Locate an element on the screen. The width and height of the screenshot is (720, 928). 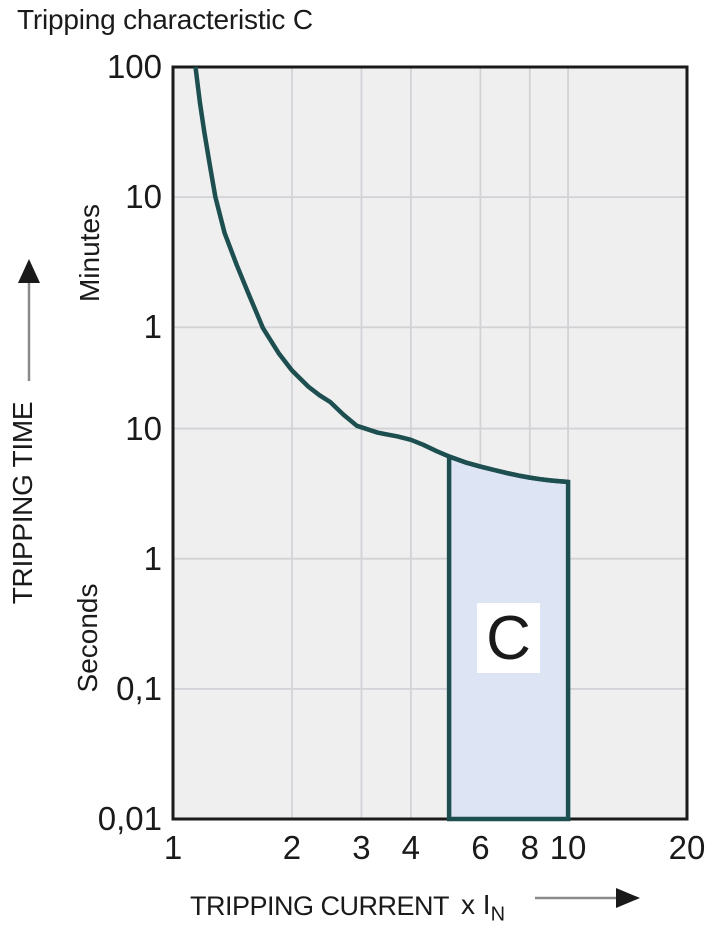
chart-title: Tripping characteristic C is located at coordinates (165, 19).